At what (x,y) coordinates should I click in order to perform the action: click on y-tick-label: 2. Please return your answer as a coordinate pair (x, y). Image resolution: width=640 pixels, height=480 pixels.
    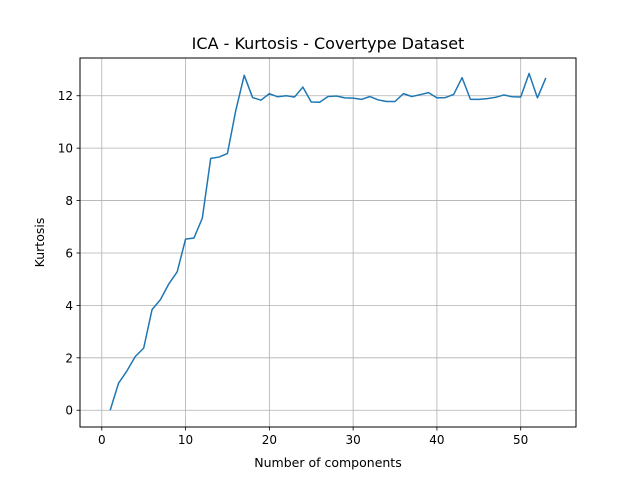
    Looking at the image, I should click on (69, 358).